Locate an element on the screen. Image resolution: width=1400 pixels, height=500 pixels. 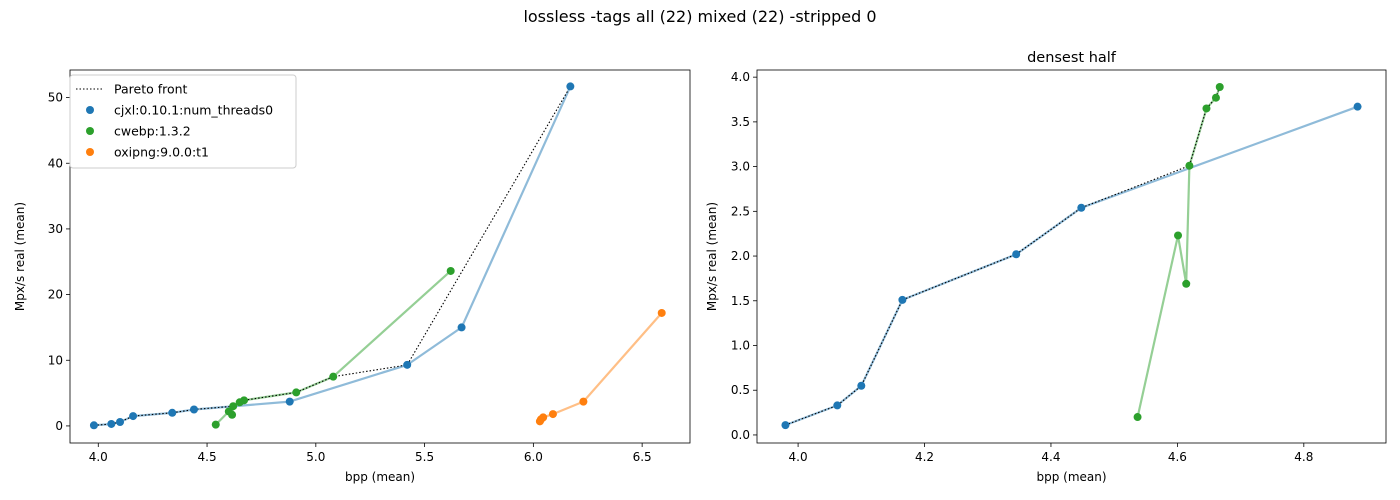
y-tick-label: 1.5 is located at coordinates (740, 301).